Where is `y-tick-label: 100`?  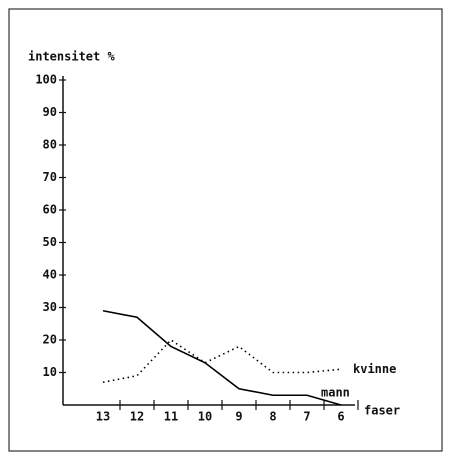 y-tick-label: 100 is located at coordinates (46, 80).